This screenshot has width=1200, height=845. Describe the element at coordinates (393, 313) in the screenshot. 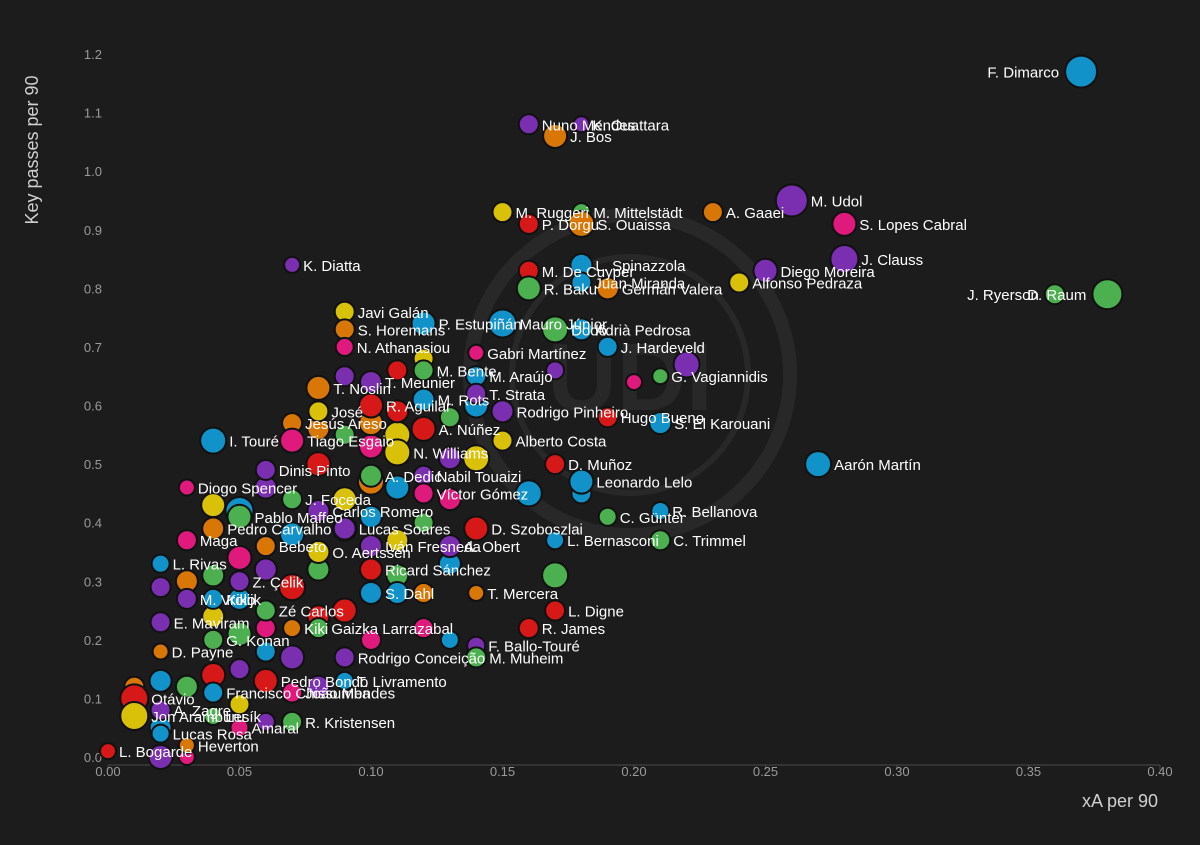

I see `point-label: Javi Galán` at that location.